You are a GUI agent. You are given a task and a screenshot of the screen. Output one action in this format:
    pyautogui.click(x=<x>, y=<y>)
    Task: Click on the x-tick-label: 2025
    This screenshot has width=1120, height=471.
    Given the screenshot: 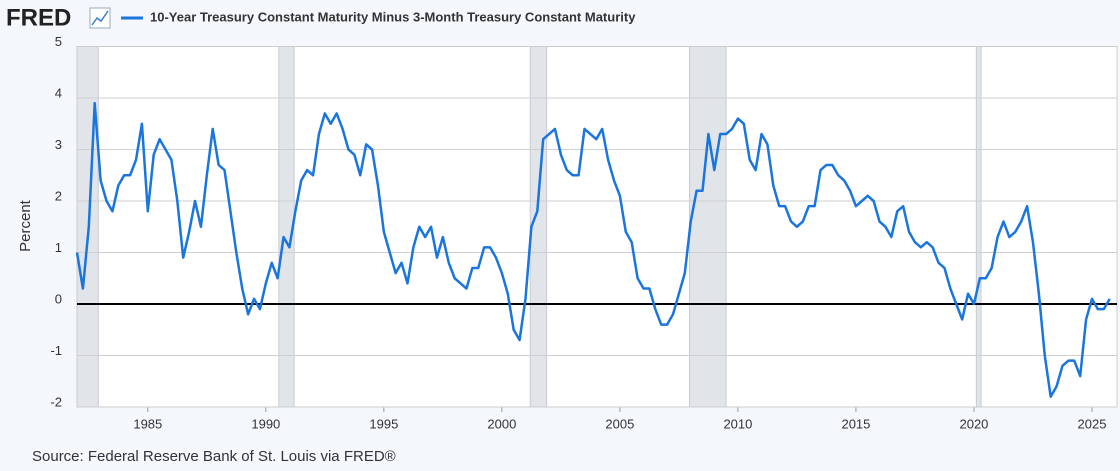 What is the action you would take?
    pyautogui.click(x=1092, y=423)
    